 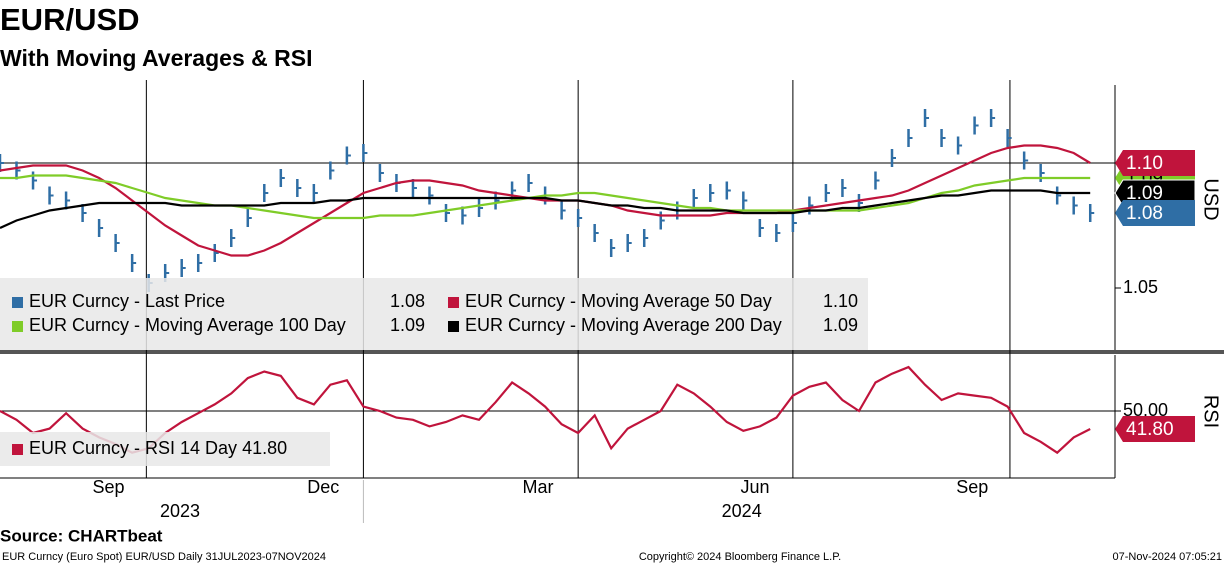 What do you see at coordinates (407, 301) in the screenshot?
I see `legend-value: 1.08` at bounding box center [407, 301].